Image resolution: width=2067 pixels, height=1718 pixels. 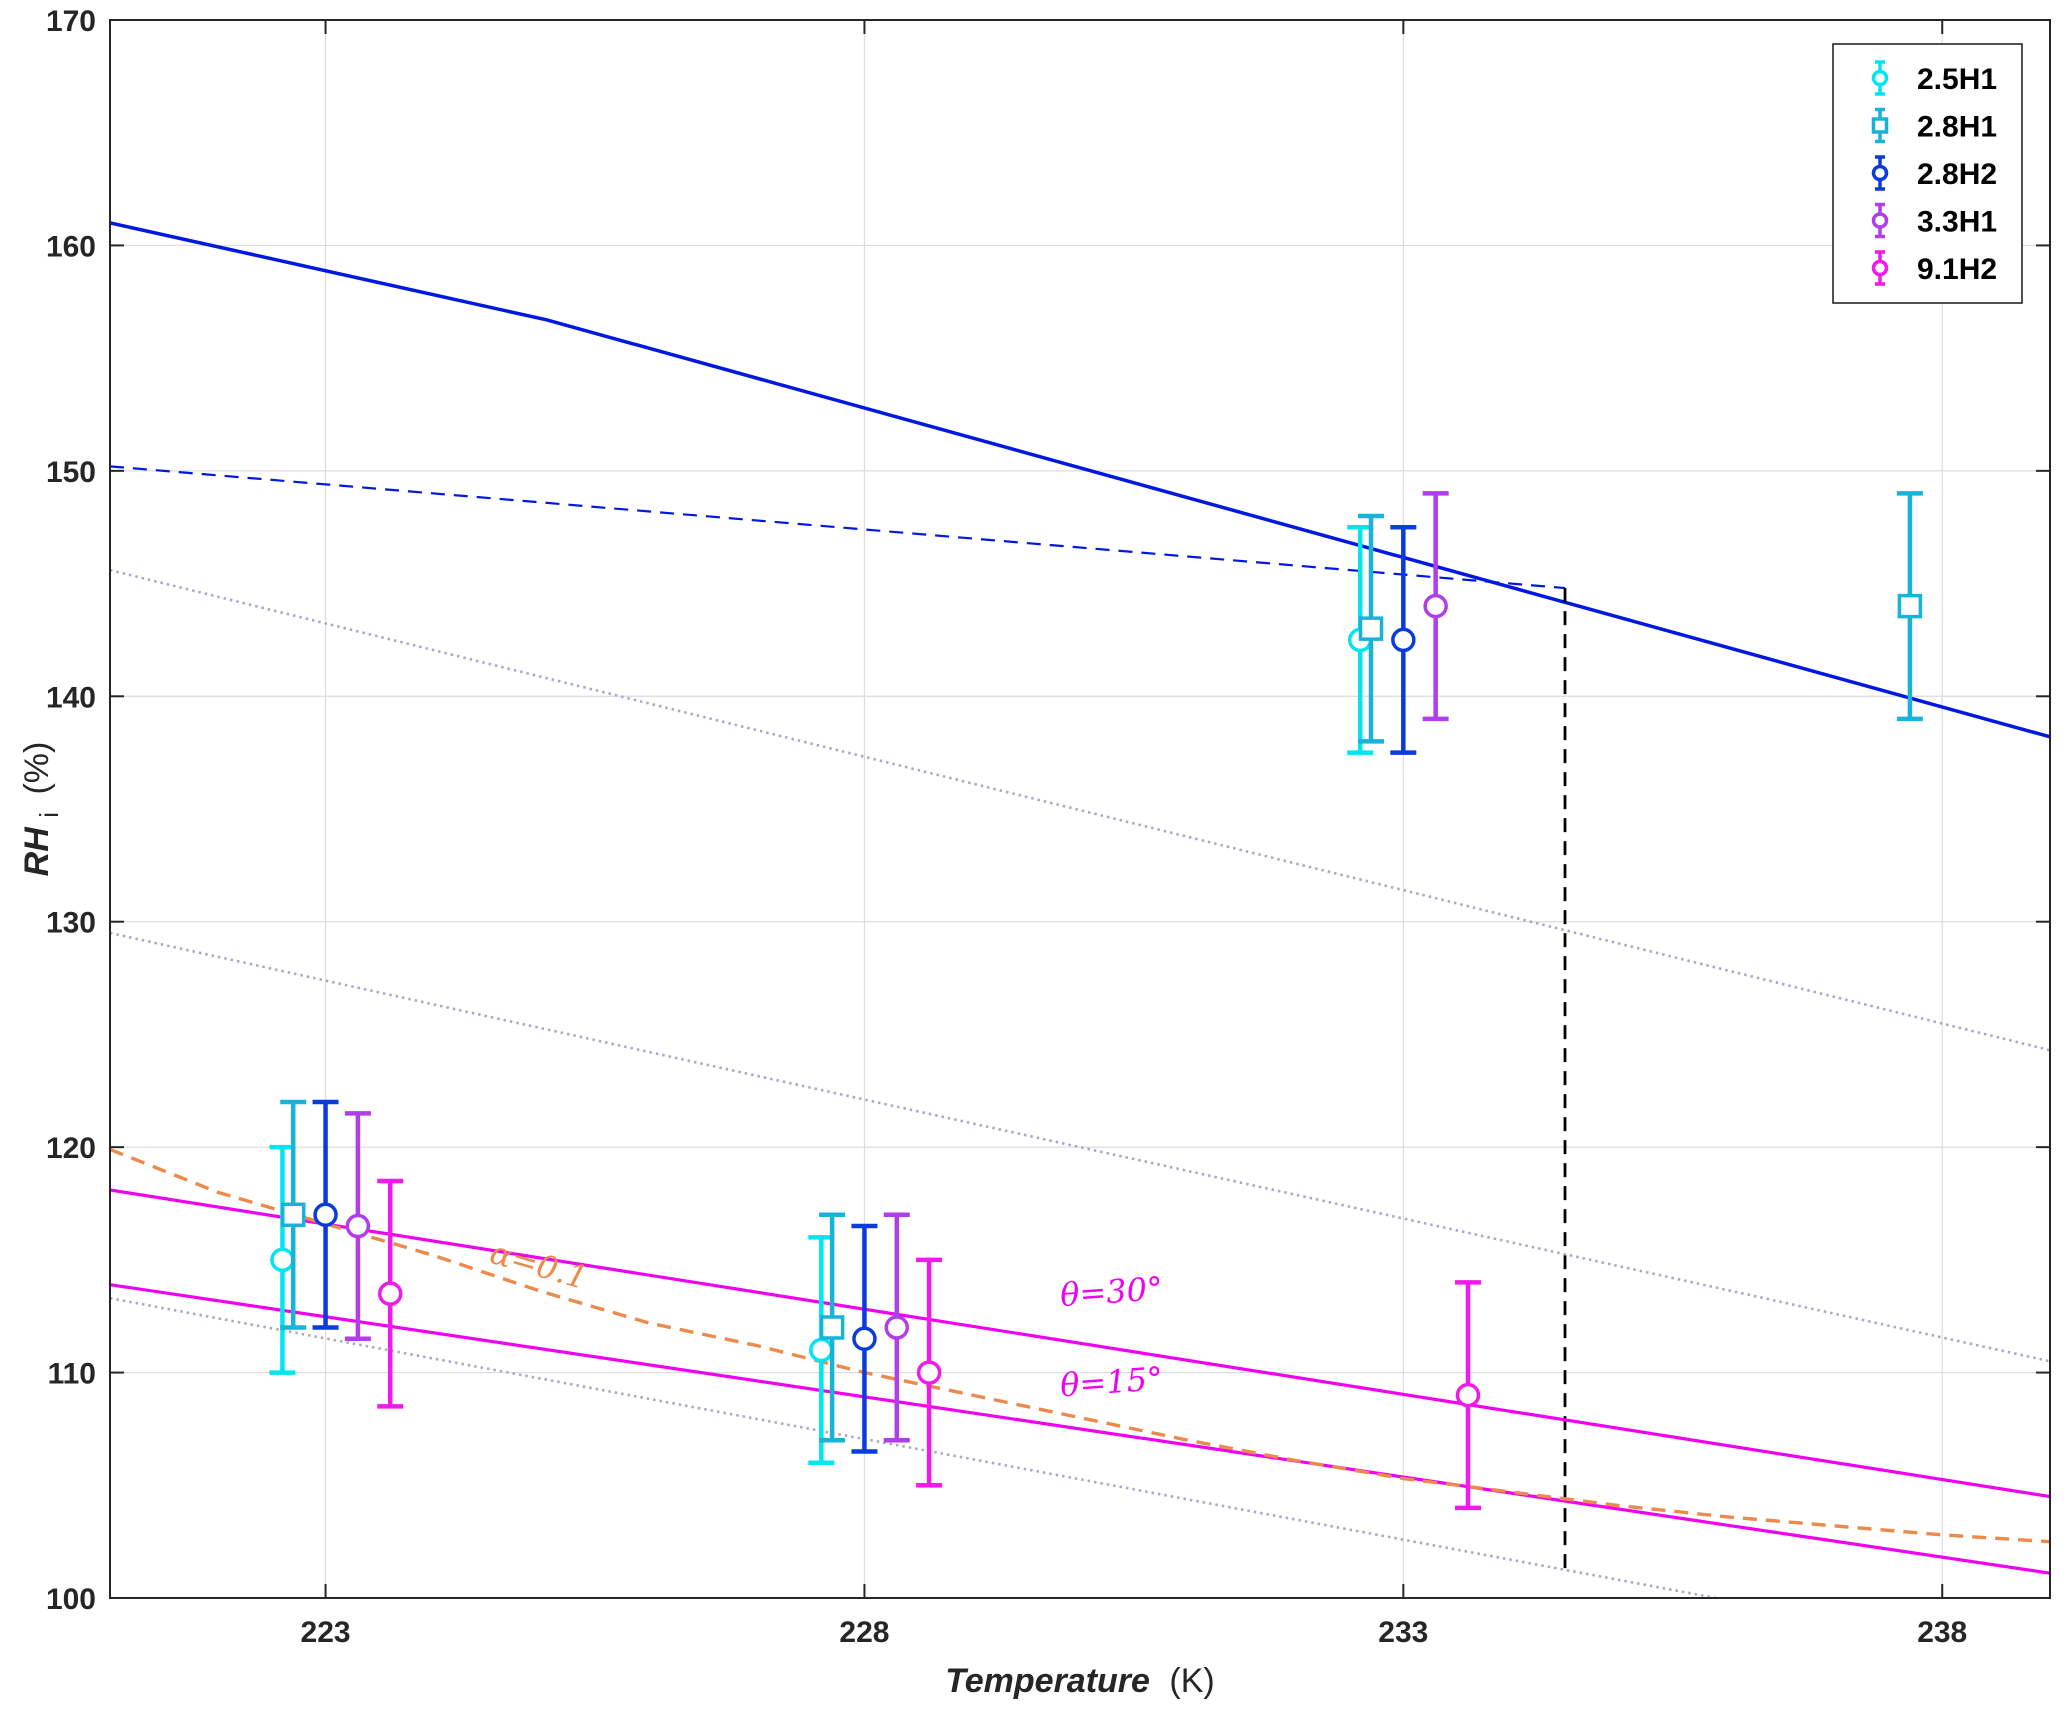 I want to click on legend-label: 2.5H1, so click(x=1957, y=79).